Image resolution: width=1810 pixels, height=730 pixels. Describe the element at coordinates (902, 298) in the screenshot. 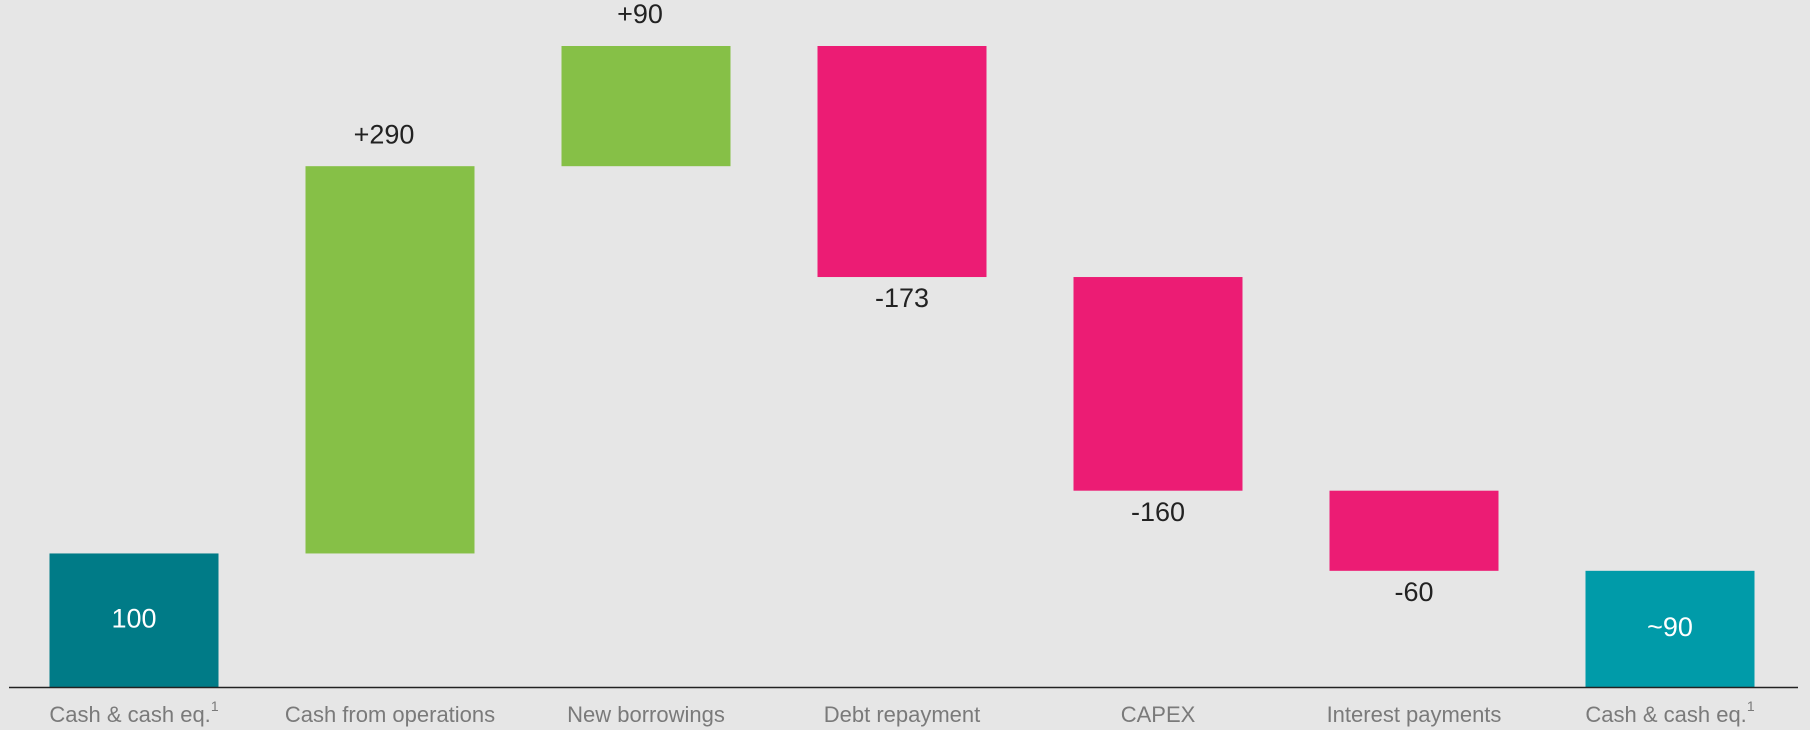

I see `value-label: -173` at that location.